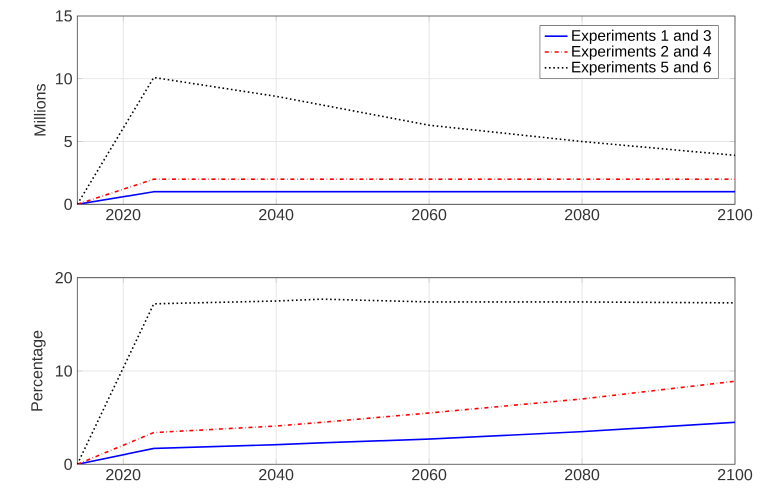 This screenshot has width=765, height=495. What do you see at coordinates (641, 68) in the screenshot?
I see `legend-label: Experiments 5 and 6` at bounding box center [641, 68].